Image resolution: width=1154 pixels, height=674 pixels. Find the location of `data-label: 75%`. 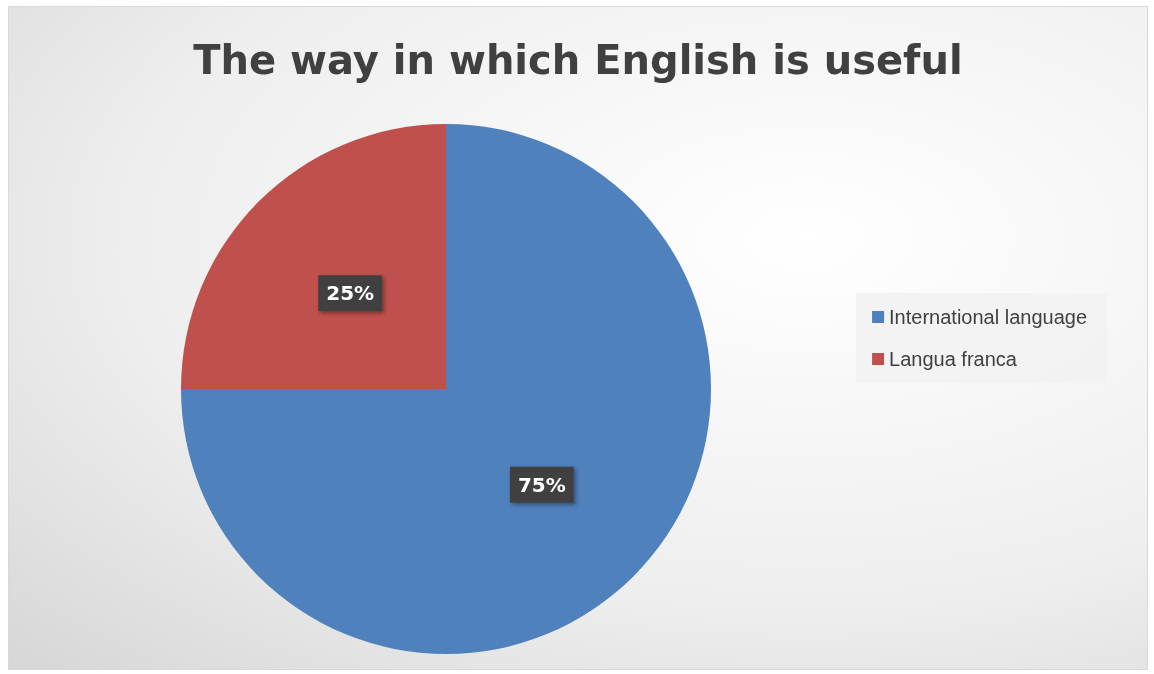

data-label: 75% is located at coordinates (541, 484).